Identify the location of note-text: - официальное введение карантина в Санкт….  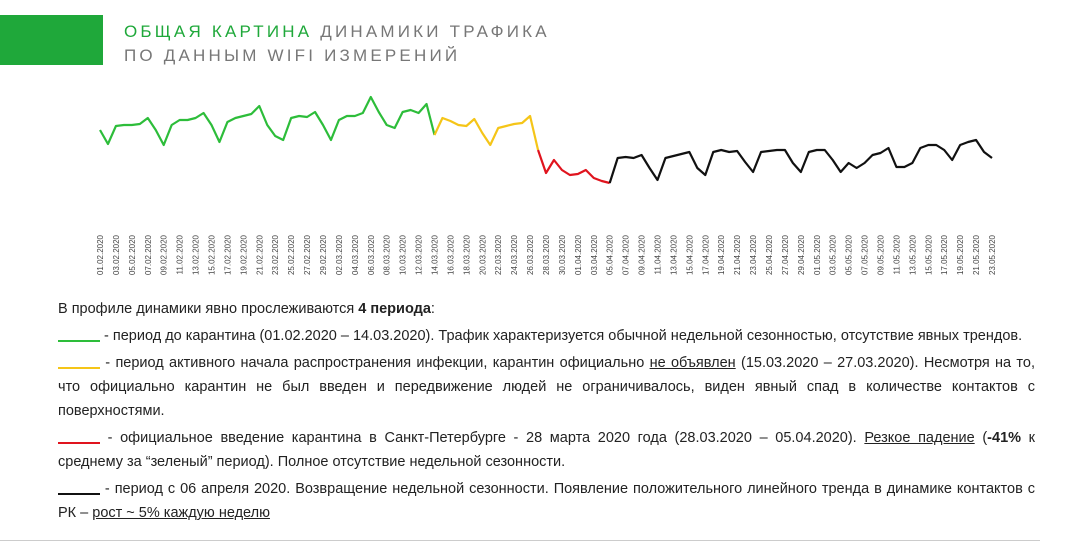
(482, 438).